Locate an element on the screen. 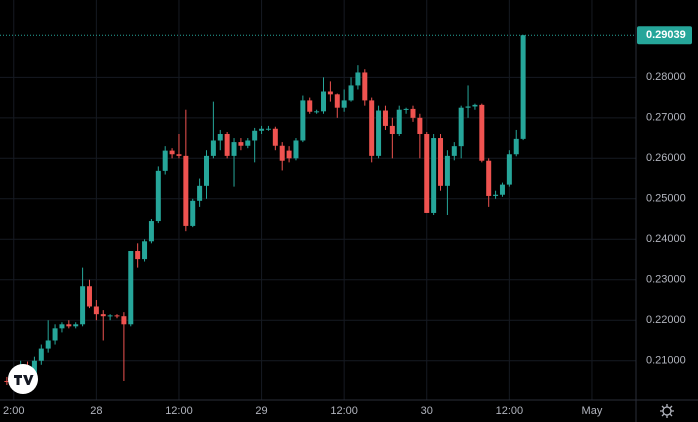  gear-ring is located at coordinates (667, 411).